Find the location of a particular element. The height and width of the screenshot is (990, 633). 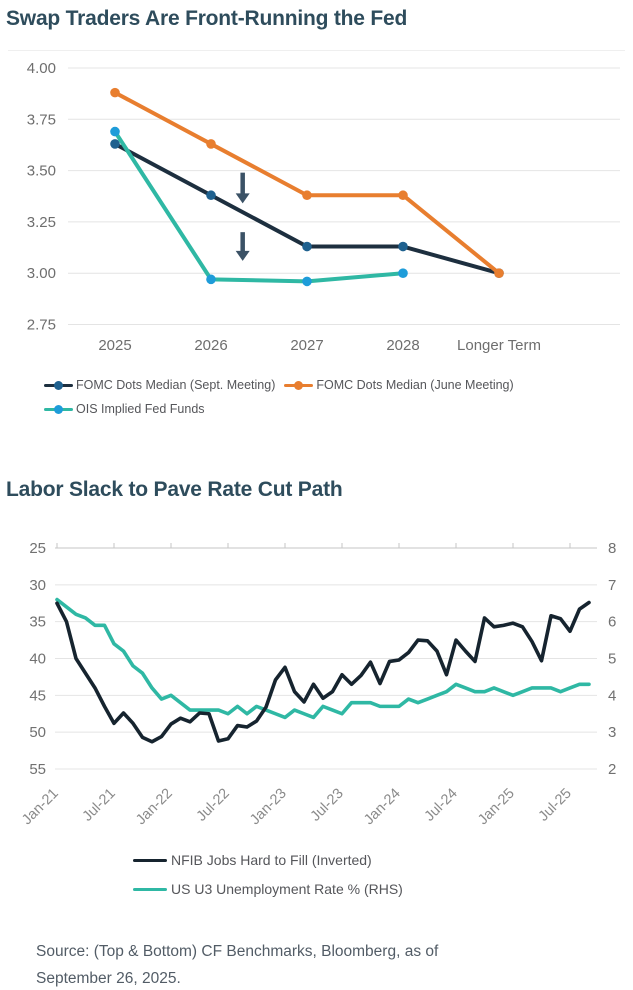

legend-label: NFIB Jobs Hard to Fill (Inverted) is located at coordinates (271, 860).